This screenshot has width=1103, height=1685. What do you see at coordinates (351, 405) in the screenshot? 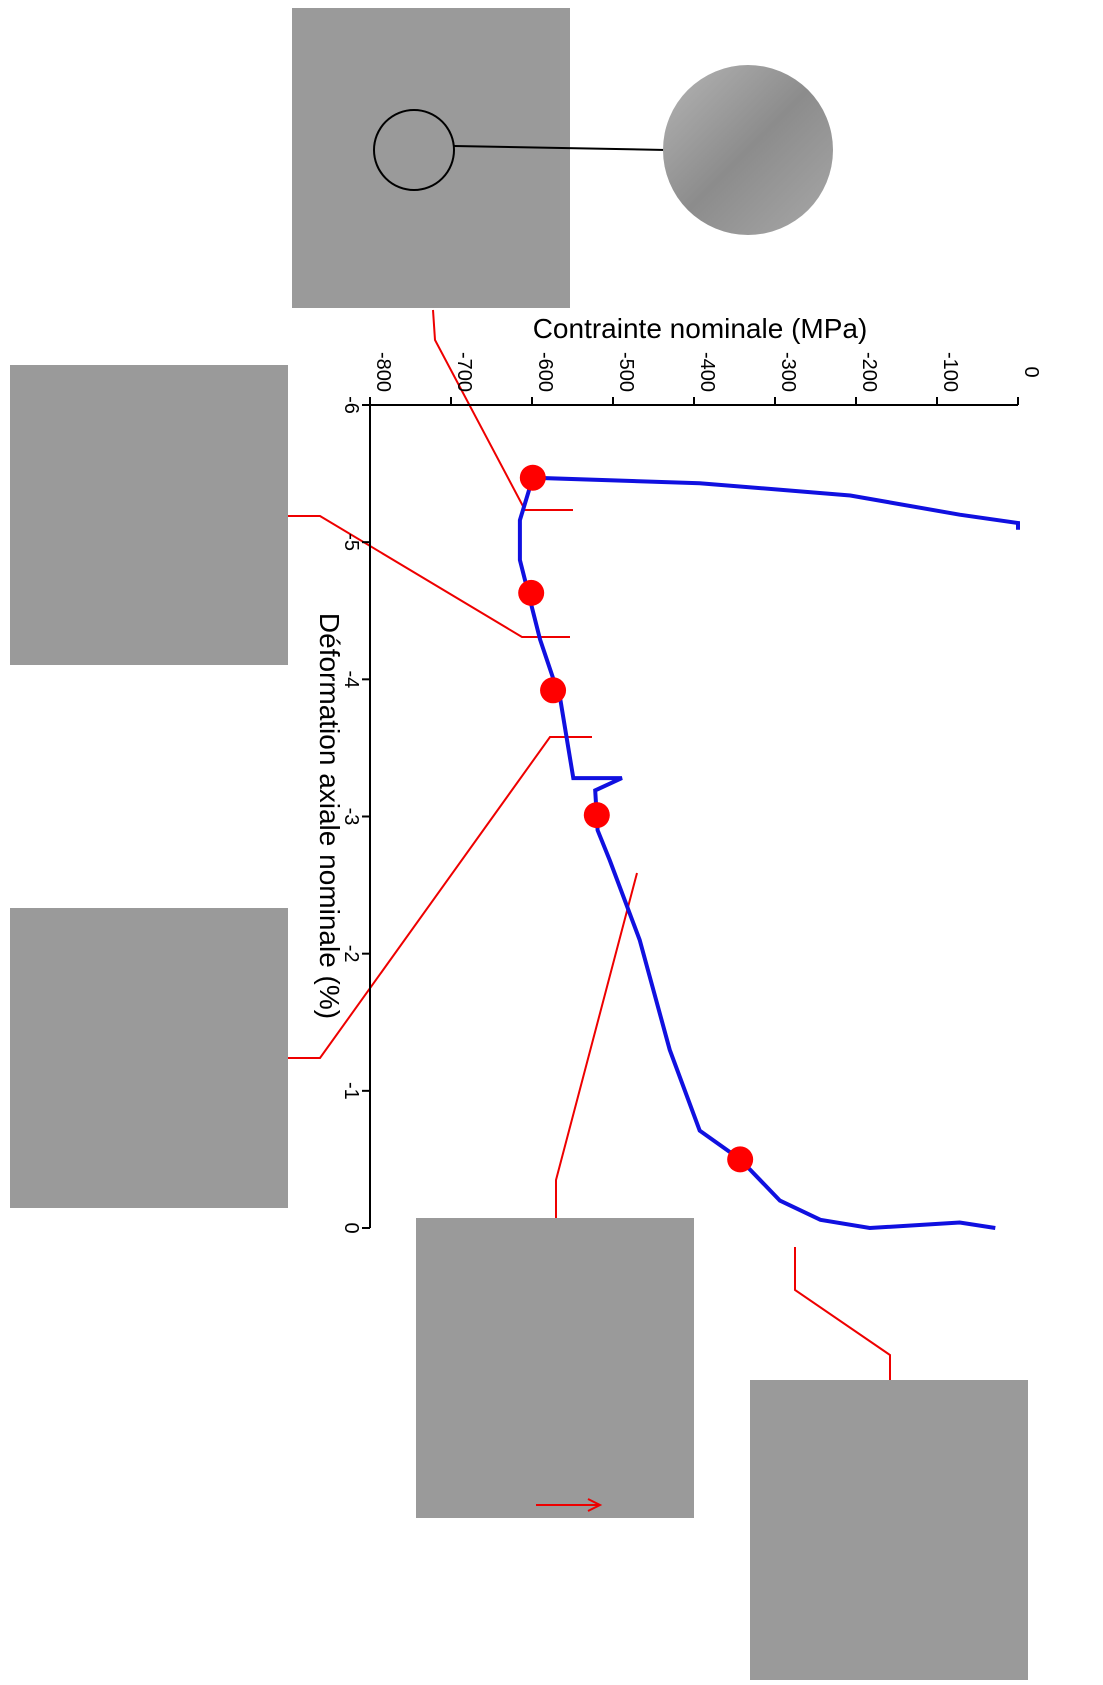
I see `x-tick-label: -6` at bounding box center [351, 405].